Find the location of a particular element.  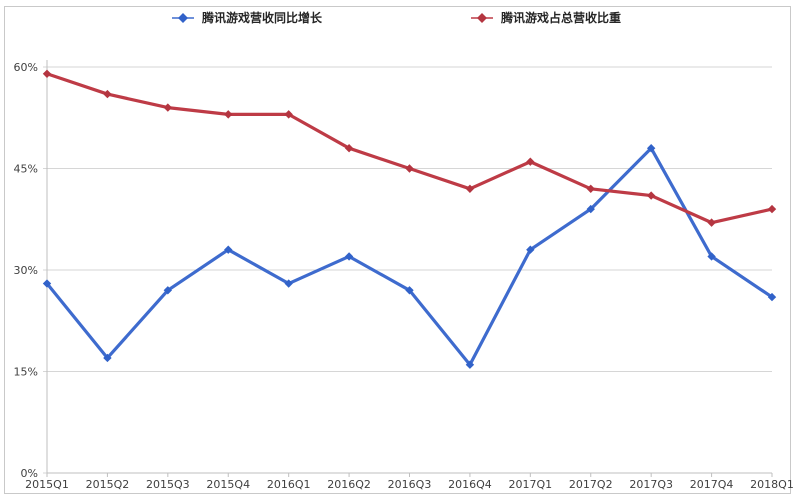

x-axis-tick-label: 2017Q4 is located at coordinates (712, 484).